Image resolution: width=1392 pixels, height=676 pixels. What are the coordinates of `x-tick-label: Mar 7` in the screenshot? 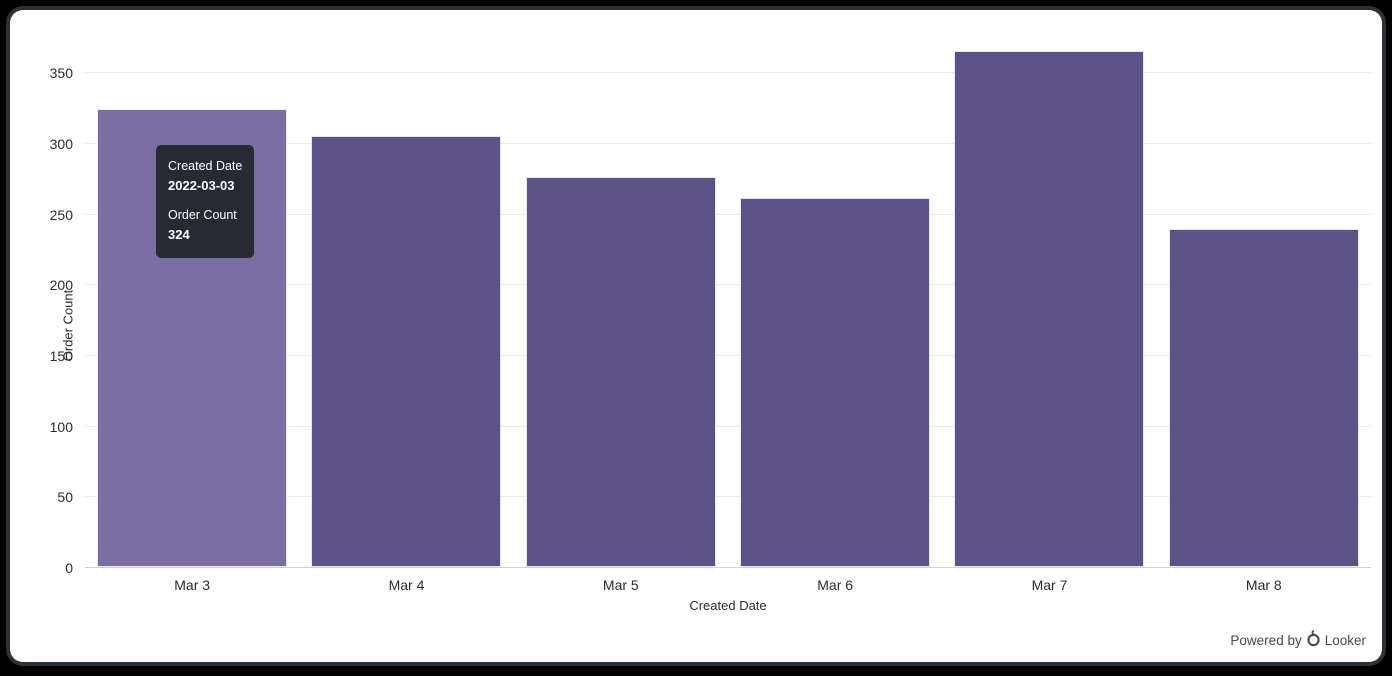 It's located at (1049, 585).